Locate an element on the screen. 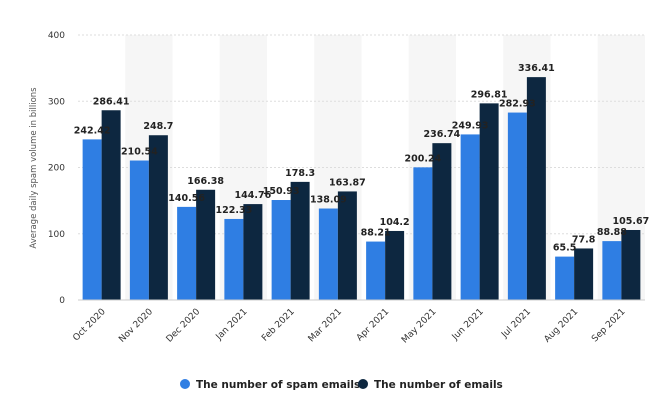 The height and width of the screenshot is (418, 655). data-label-spam: 140.56 is located at coordinates (186, 198).